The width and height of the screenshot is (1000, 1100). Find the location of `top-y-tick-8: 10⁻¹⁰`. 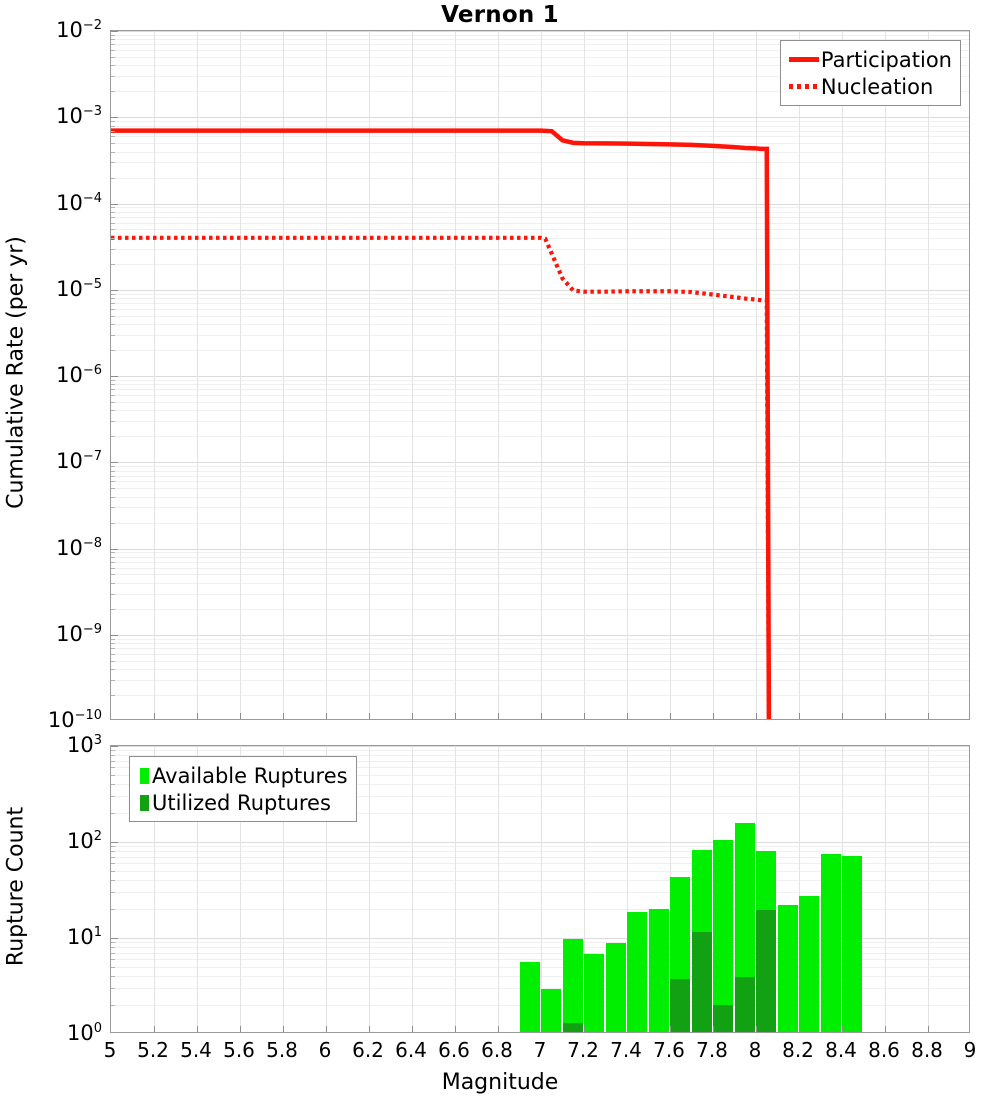

top-y-tick-8: 10⁻¹⁰ is located at coordinates (74, 720).